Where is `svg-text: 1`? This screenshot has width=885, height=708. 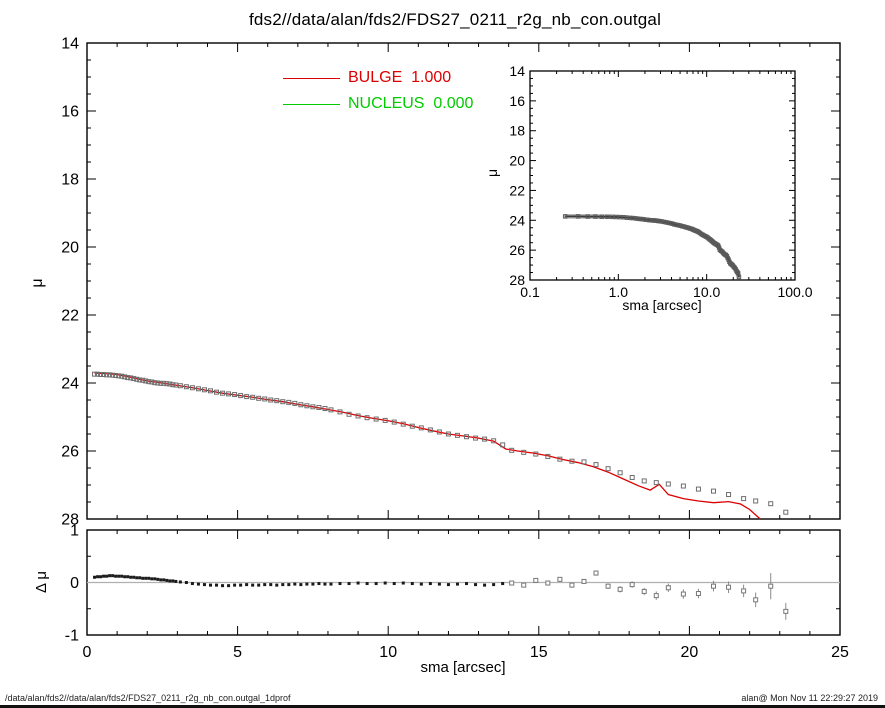
svg-text: 1 is located at coordinates (74, 531).